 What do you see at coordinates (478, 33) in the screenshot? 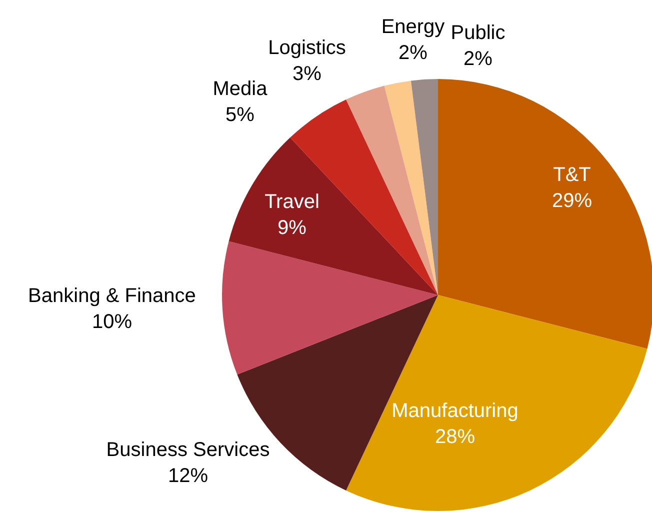
I see `slice-label: Public` at bounding box center [478, 33].